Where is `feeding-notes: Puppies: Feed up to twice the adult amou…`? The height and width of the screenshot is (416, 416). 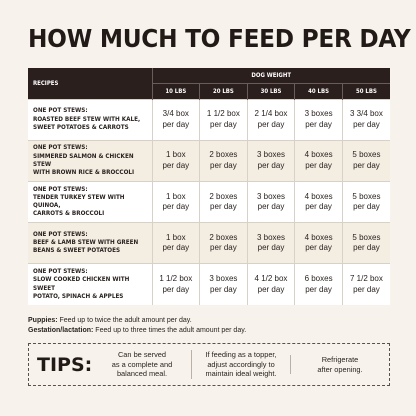 feeding-notes: Puppies: Feed up to twice the adult amou… is located at coordinates (209, 326).